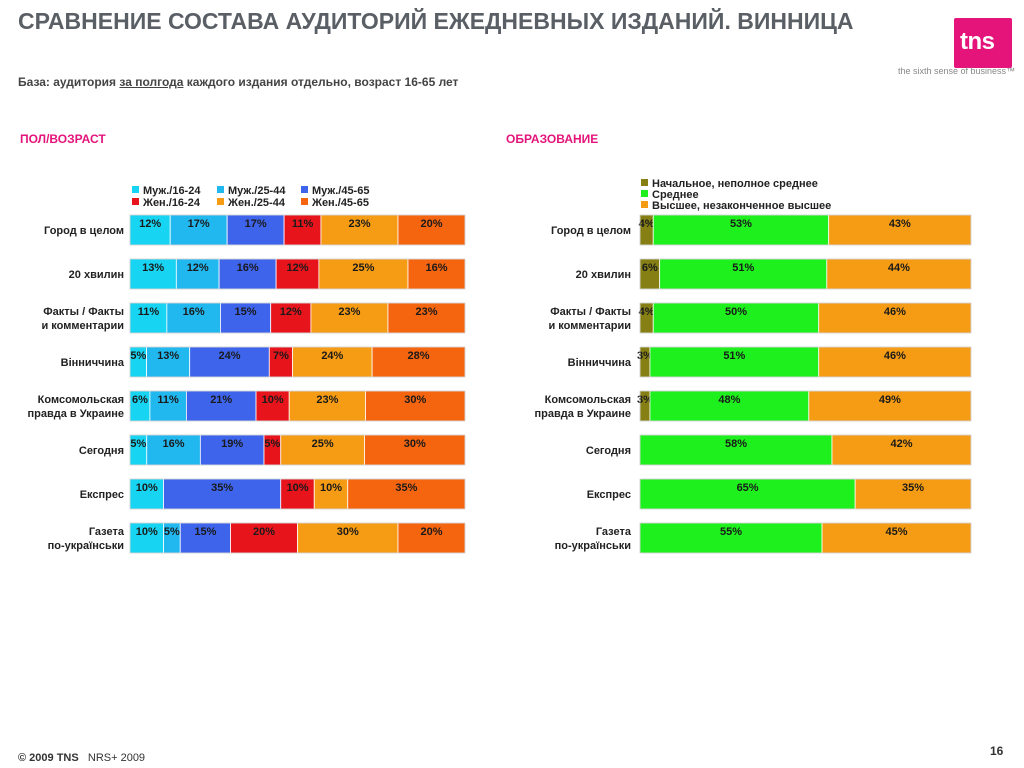 The height and width of the screenshot is (768, 1024). What do you see at coordinates (743, 268) in the screenshot?
I see `data-label: 51%` at bounding box center [743, 268].